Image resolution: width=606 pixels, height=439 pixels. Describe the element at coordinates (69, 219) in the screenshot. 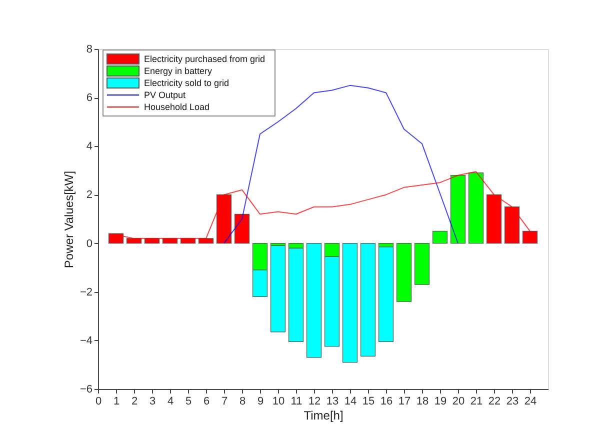

I see `y-axis-title: Power Values[kW]` at that location.